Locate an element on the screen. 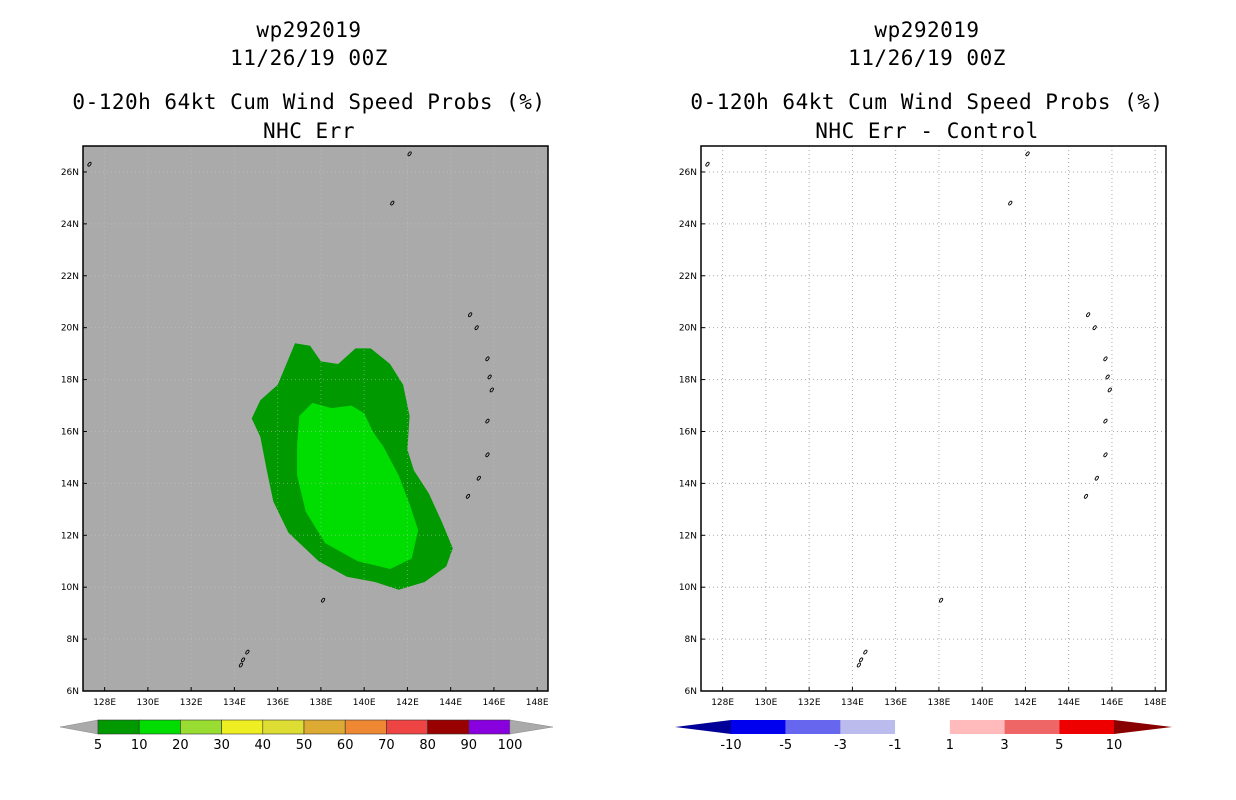 The width and height of the screenshot is (1236, 800). left-ytick-label-12N: 12N is located at coordinates (70, 536).